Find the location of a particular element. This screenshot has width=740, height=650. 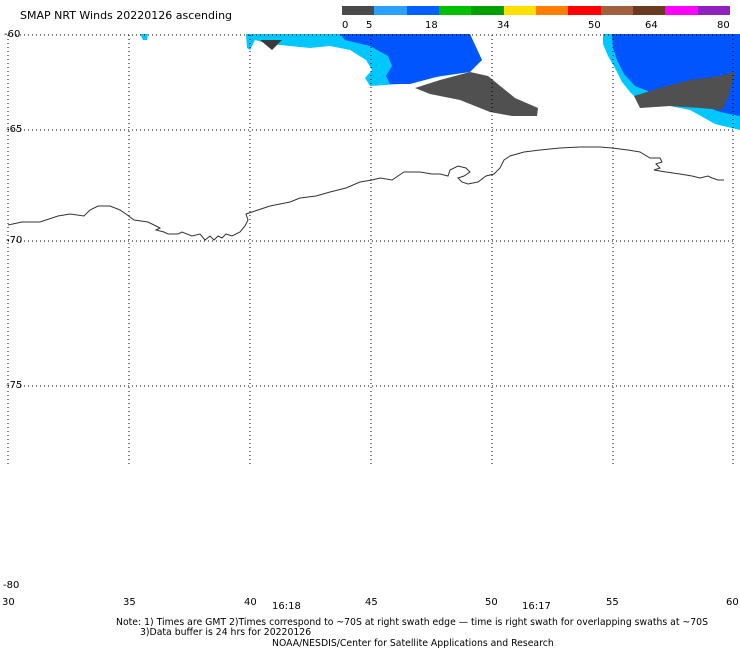

swath-time-left: 16:18 is located at coordinates (286, 606).